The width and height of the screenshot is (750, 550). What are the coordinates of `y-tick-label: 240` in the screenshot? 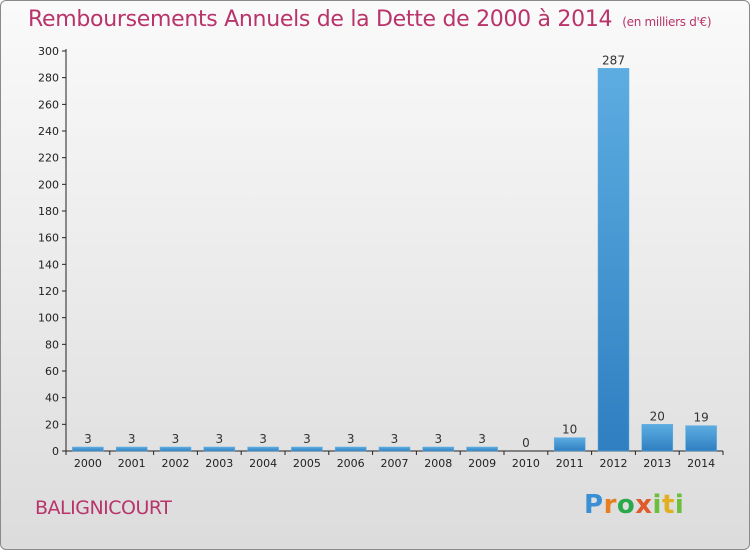 It's located at (48, 131).